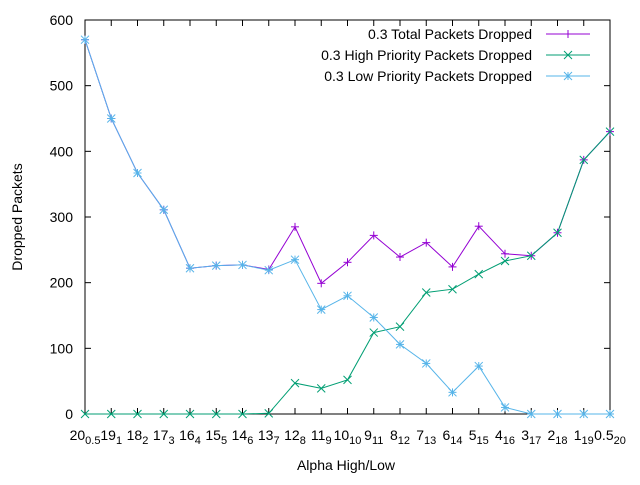  I want to click on x-axis-title: Alpha High/Low, so click(346, 465).